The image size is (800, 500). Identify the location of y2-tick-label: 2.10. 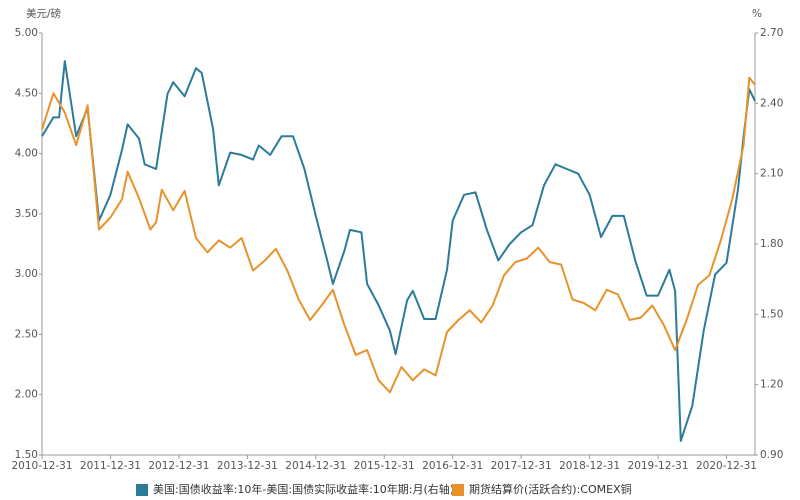
(771, 174).